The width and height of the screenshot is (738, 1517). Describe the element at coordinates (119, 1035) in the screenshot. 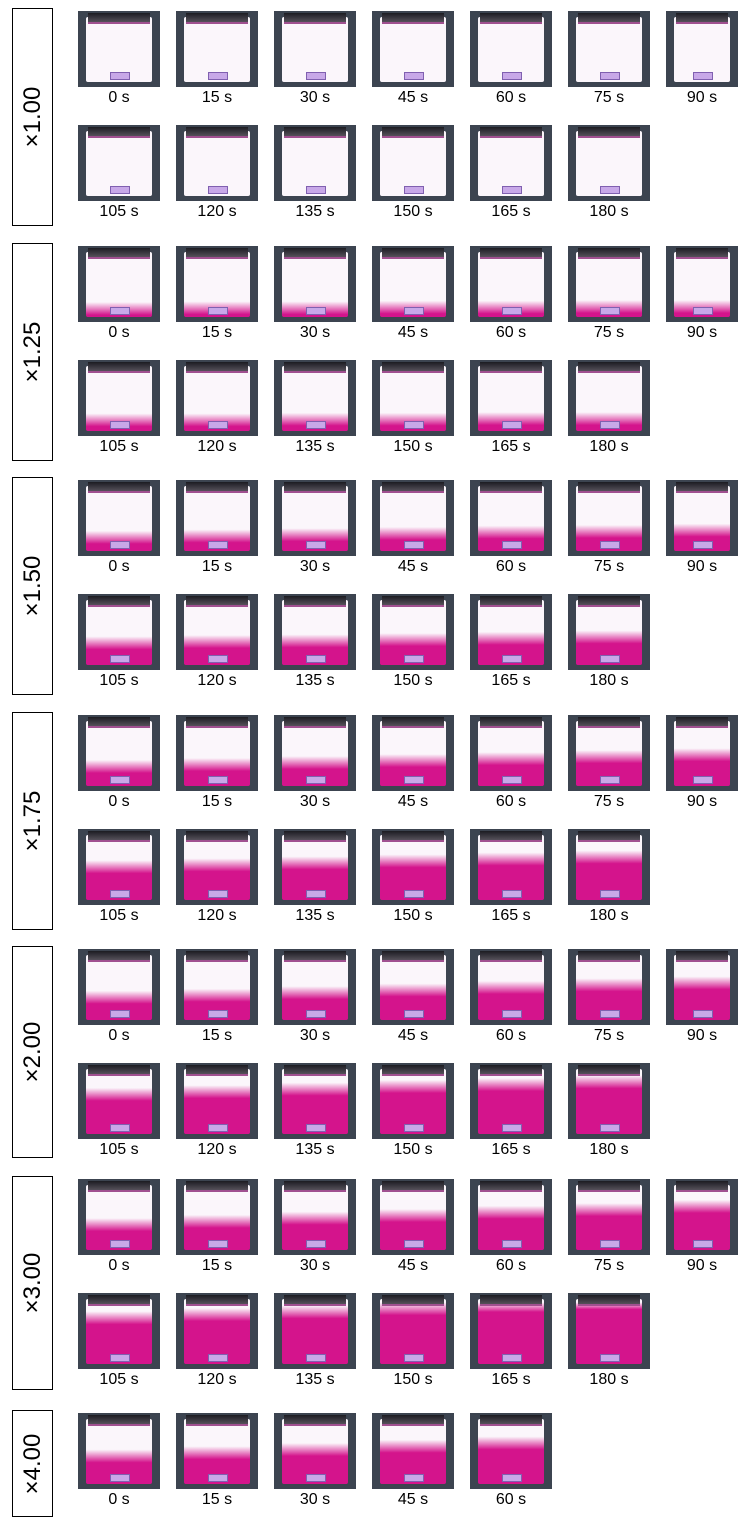

I see `time-label: 0 s` at that location.